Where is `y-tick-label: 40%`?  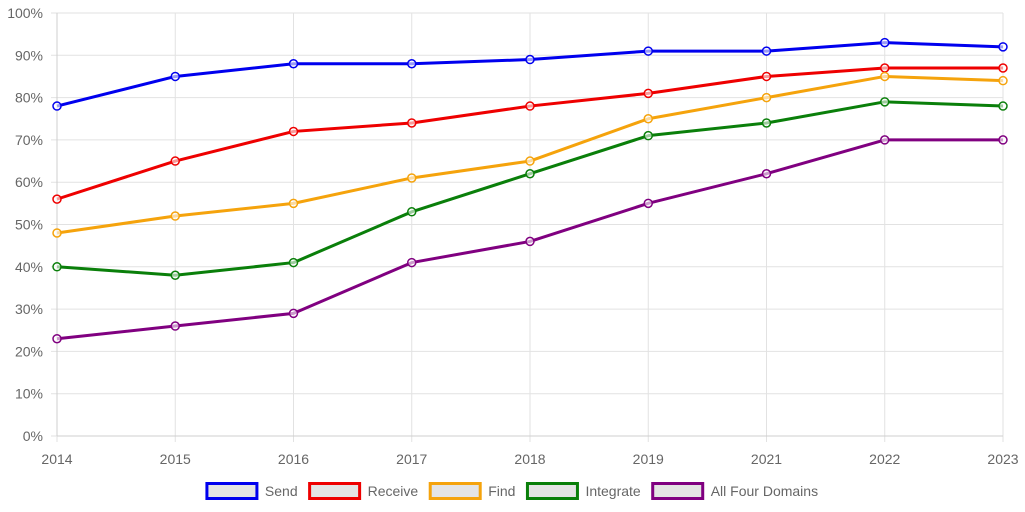 y-tick-label: 40% is located at coordinates (29, 267).